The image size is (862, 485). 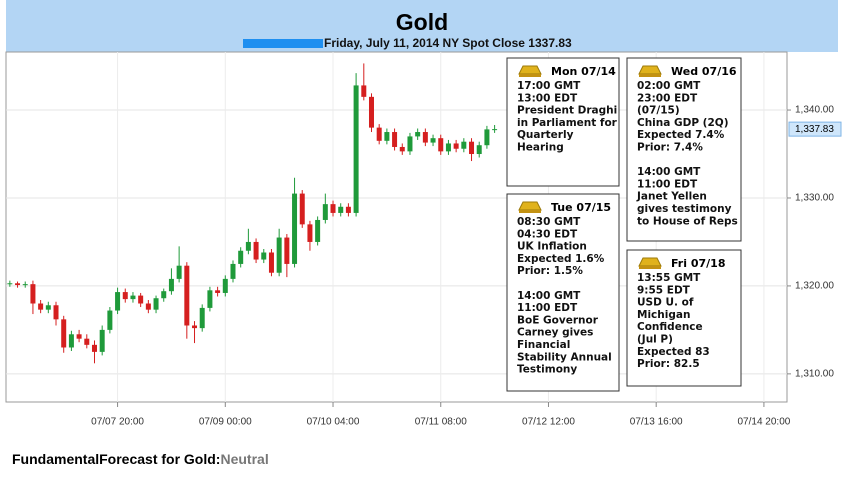 What do you see at coordinates (704, 71) in the screenshot?
I see `event-date: Wed 07/16` at bounding box center [704, 71].